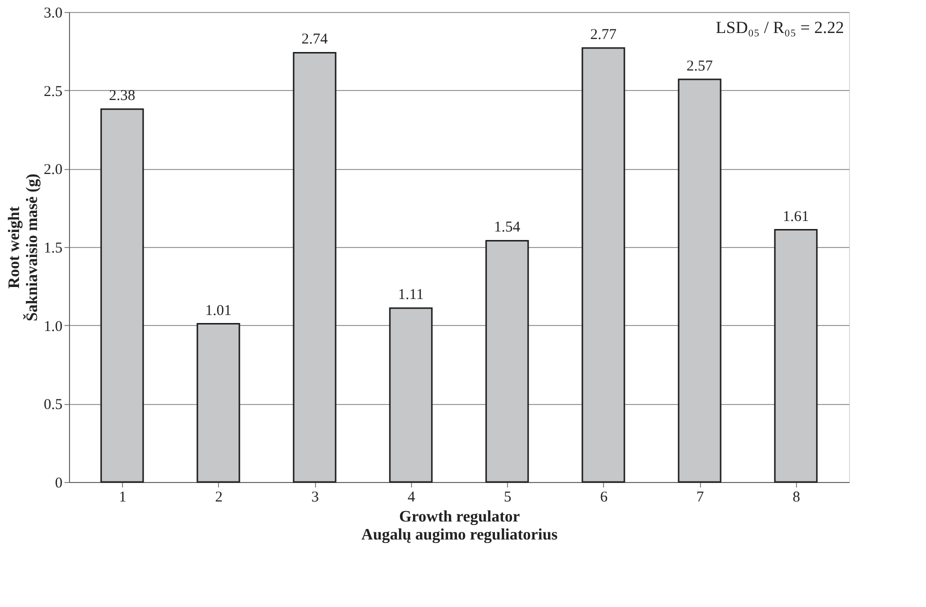 Image resolution: width=926 pixels, height=607 pixels. What do you see at coordinates (58, 484) in the screenshot?
I see `y-tick-label: 0` at bounding box center [58, 484].